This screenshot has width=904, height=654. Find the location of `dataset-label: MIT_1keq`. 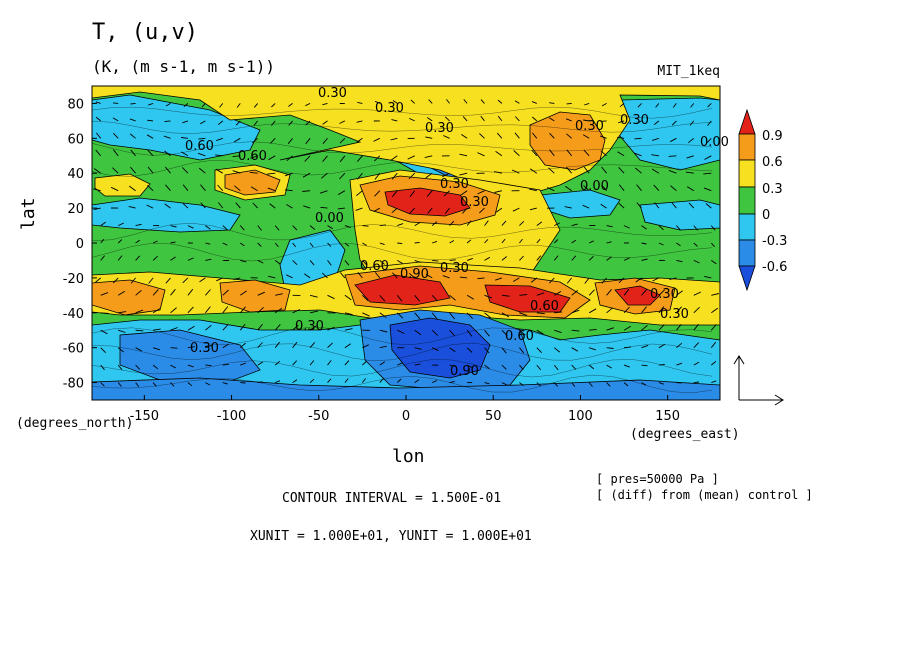

dataset-label: MIT_1keq is located at coordinates (688, 71).